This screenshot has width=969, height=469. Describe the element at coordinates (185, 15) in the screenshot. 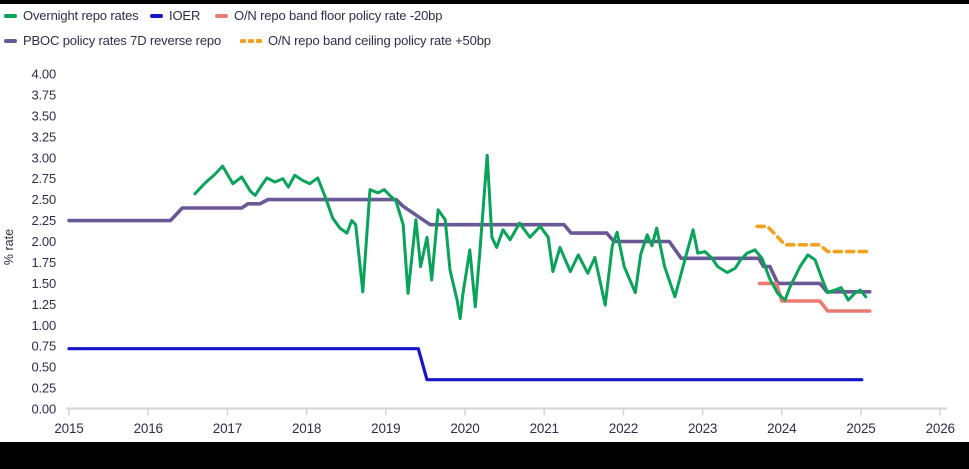

I see `legend-label-ioer: IOER` at that location.